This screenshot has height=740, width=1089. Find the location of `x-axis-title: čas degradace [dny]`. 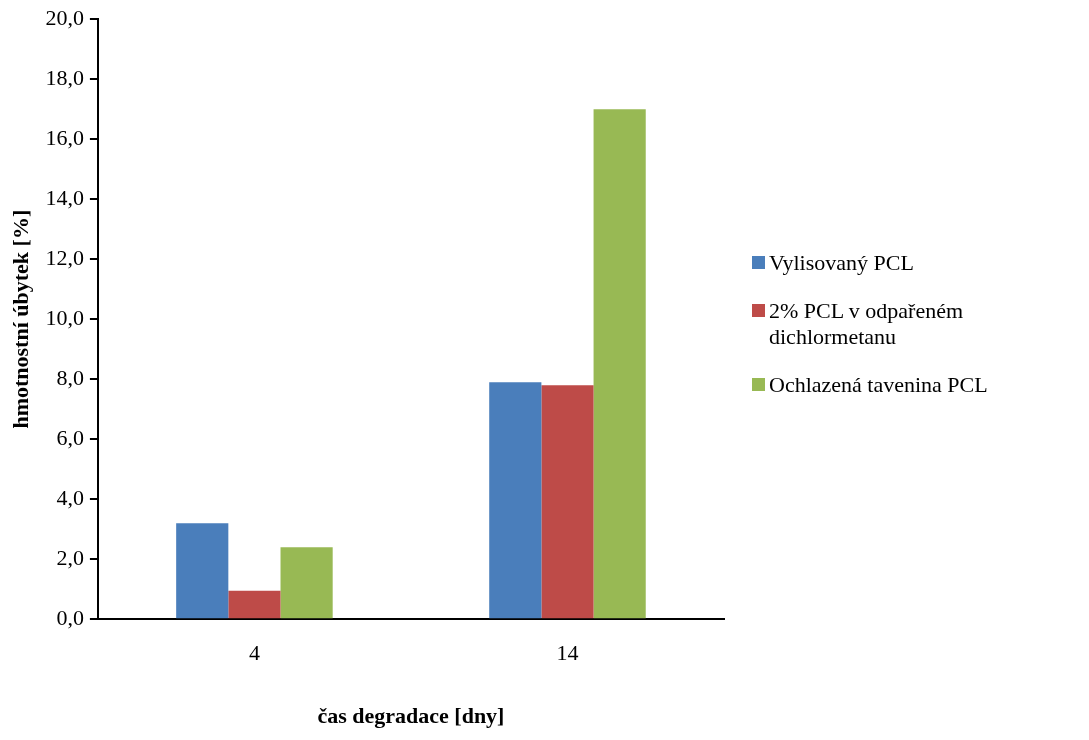

x-axis-title: čas degradace [dny] is located at coordinates (411, 716).